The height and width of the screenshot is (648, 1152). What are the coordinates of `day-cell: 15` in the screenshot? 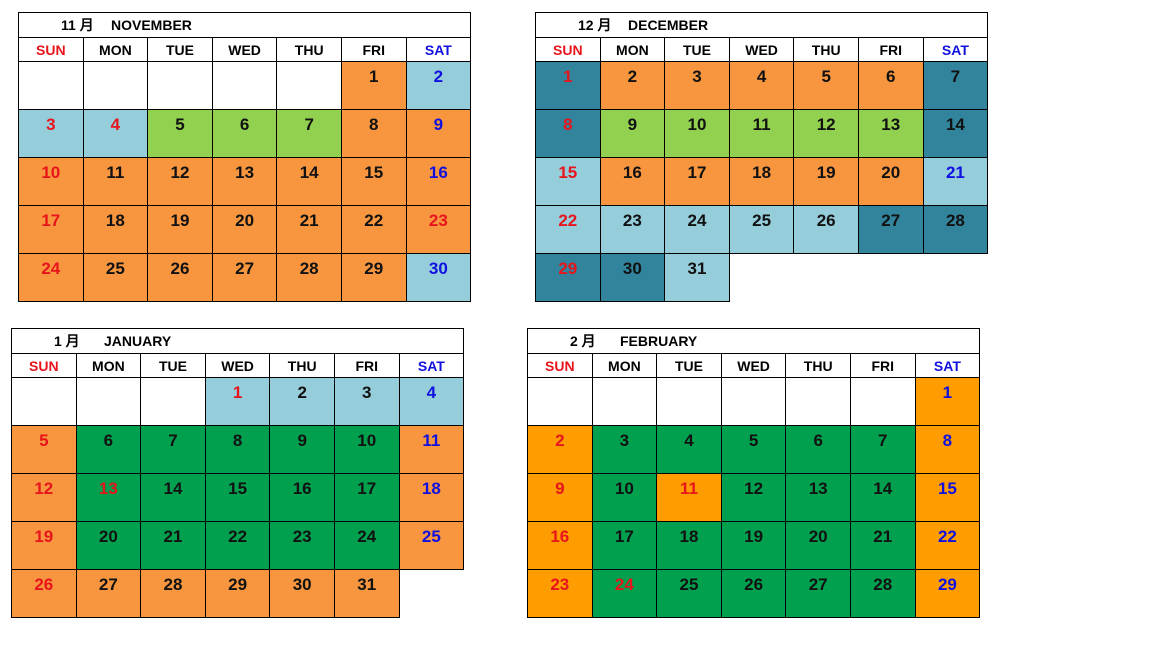 It's located at (947, 497).